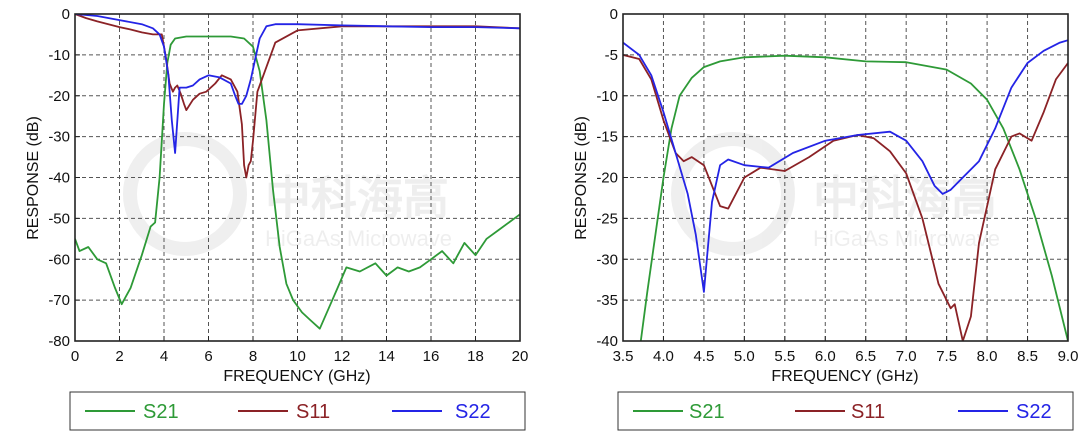 Image resolution: width=1080 pixels, height=438 pixels. Describe the element at coordinates (164, 356) in the screenshot. I see `x-tick-label: 4` at that location.